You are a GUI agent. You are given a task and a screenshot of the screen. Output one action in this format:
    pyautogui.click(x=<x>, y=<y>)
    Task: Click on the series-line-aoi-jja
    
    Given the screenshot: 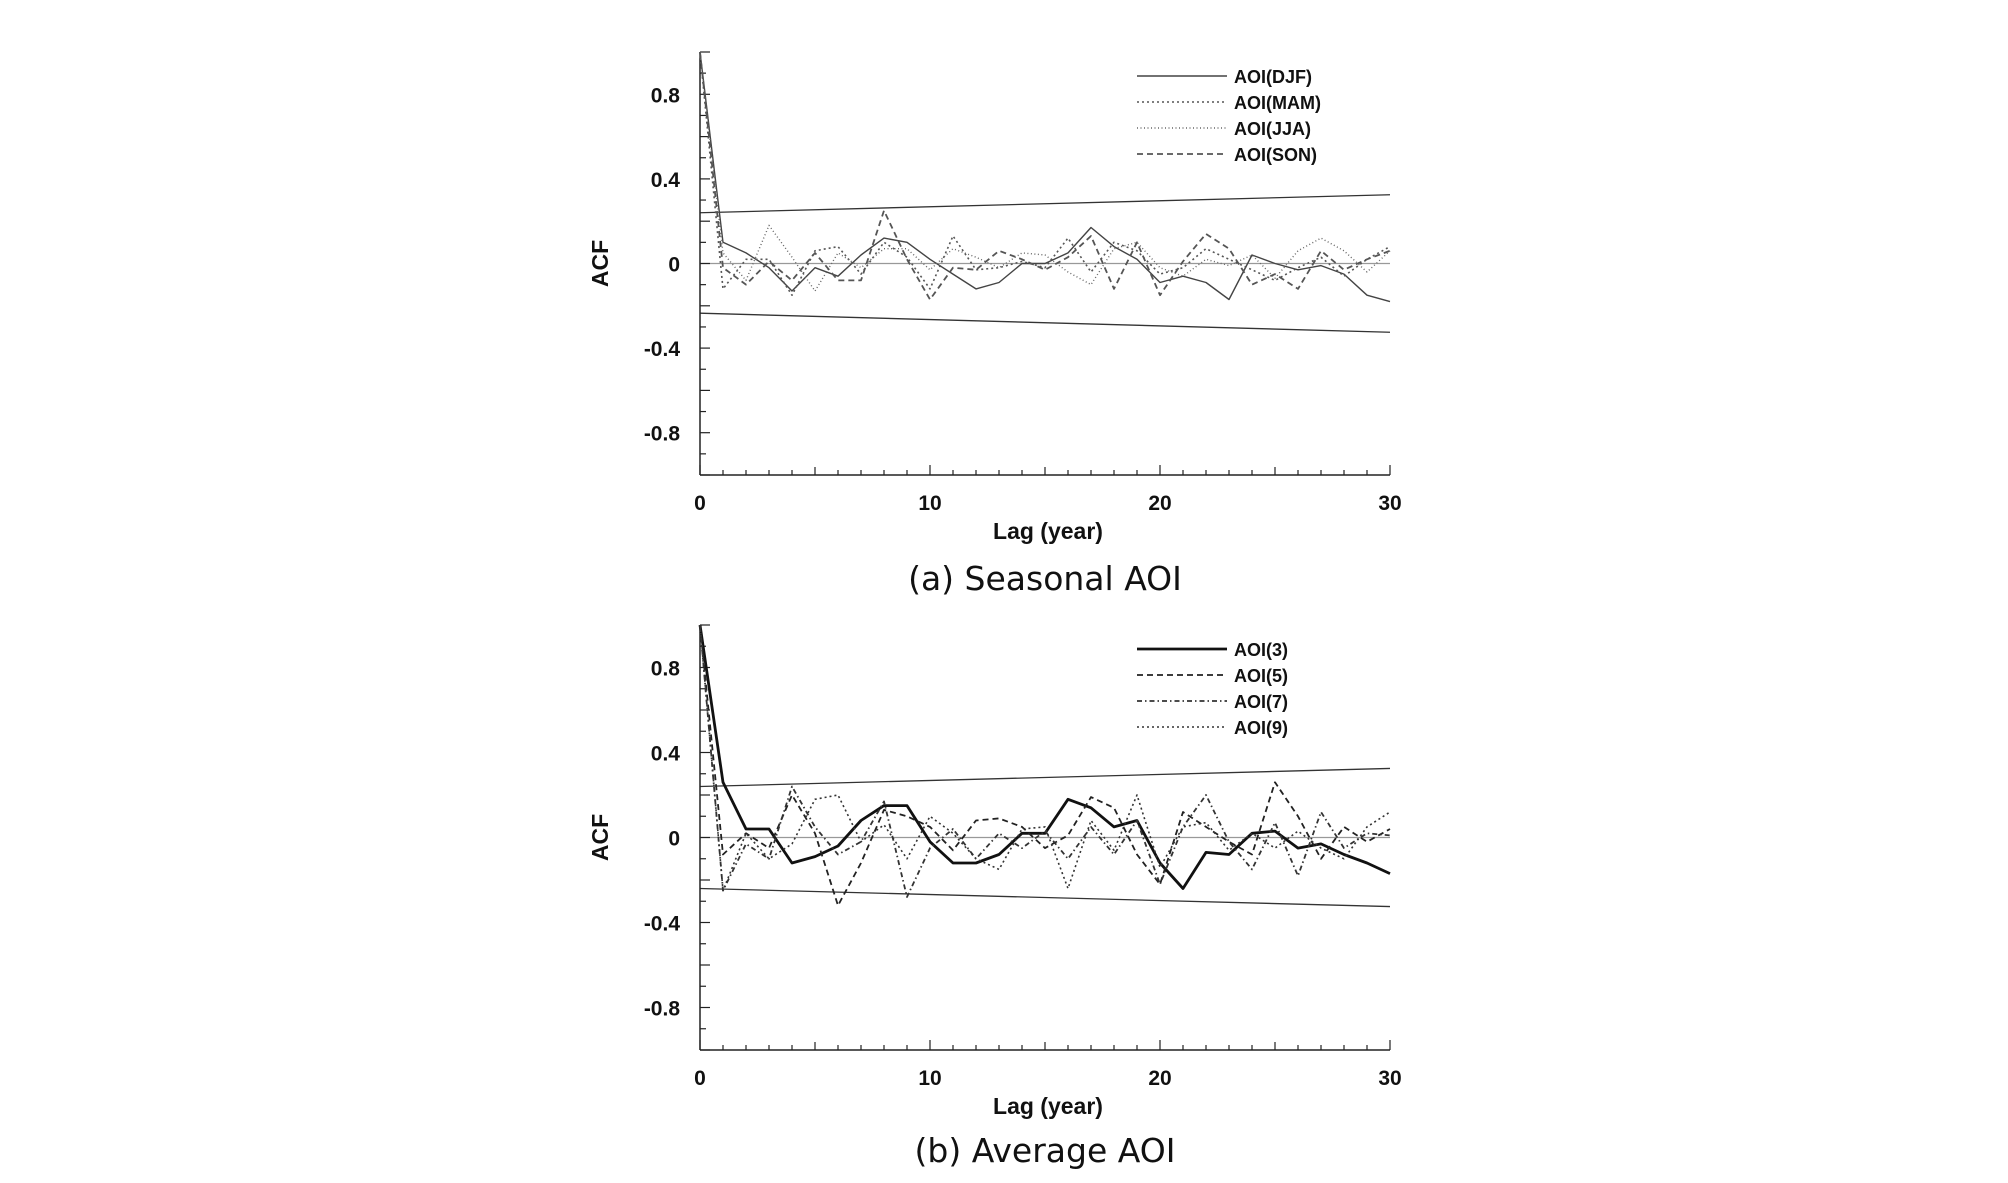 What is the action you would take?
    pyautogui.click(x=1045, y=171)
    